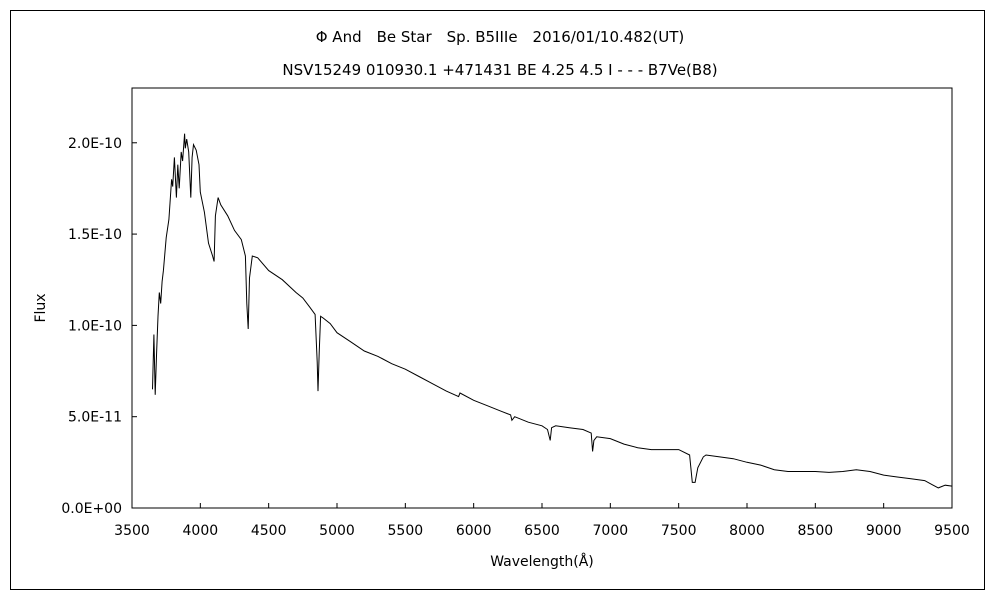  Describe the element at coordinates (91, 509) in the screenshot. I see `y-tick-label: 0.0E+00` at that location.